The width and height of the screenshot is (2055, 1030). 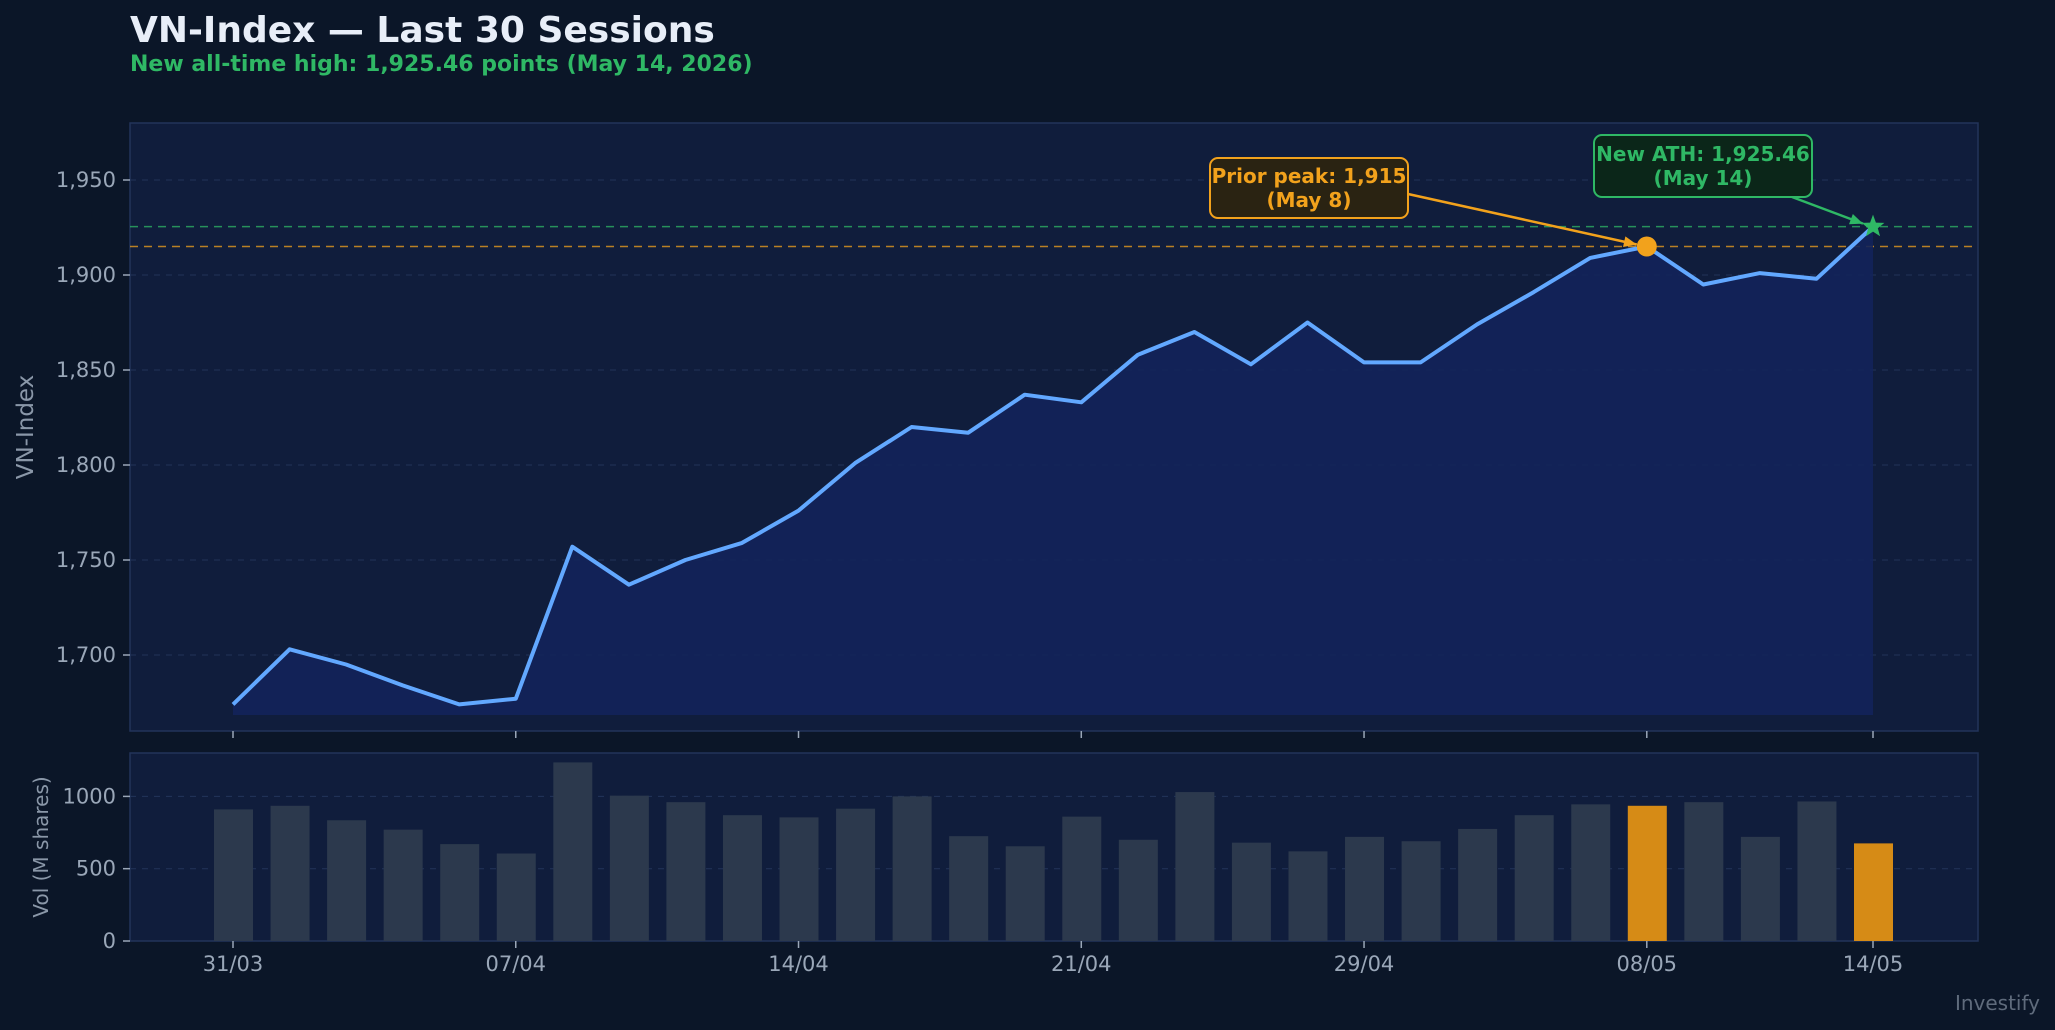 What do you see at coordinates (1053, 734) in the screenshot?
I see `price-x-ticks` at bounding box center [1053, 734].